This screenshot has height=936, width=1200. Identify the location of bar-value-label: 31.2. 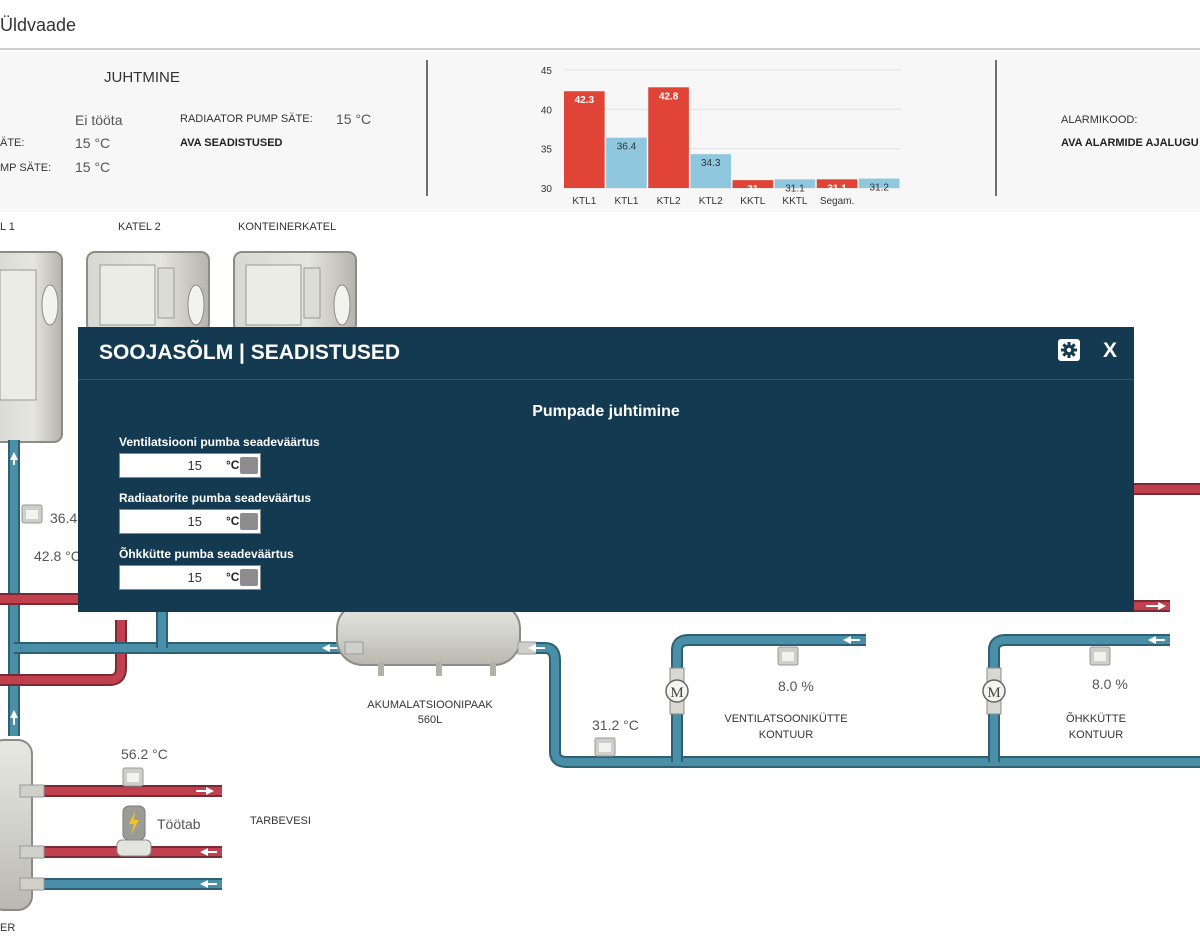
(879, 188).